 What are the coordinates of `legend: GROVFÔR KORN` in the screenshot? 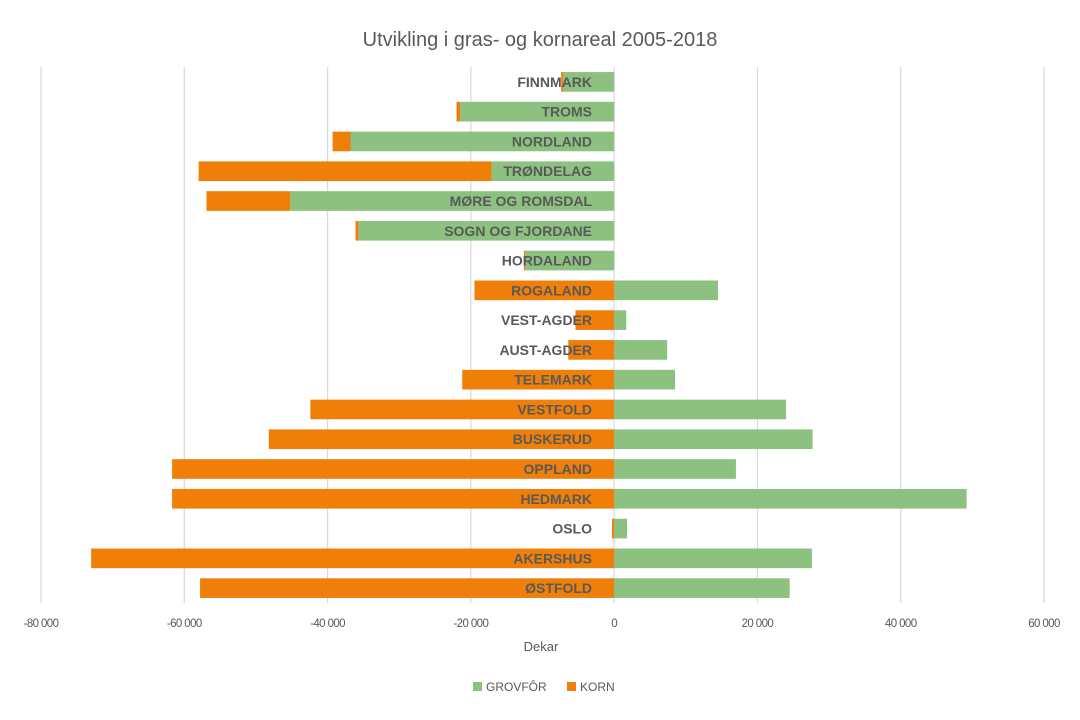 It's located at (544, 686).